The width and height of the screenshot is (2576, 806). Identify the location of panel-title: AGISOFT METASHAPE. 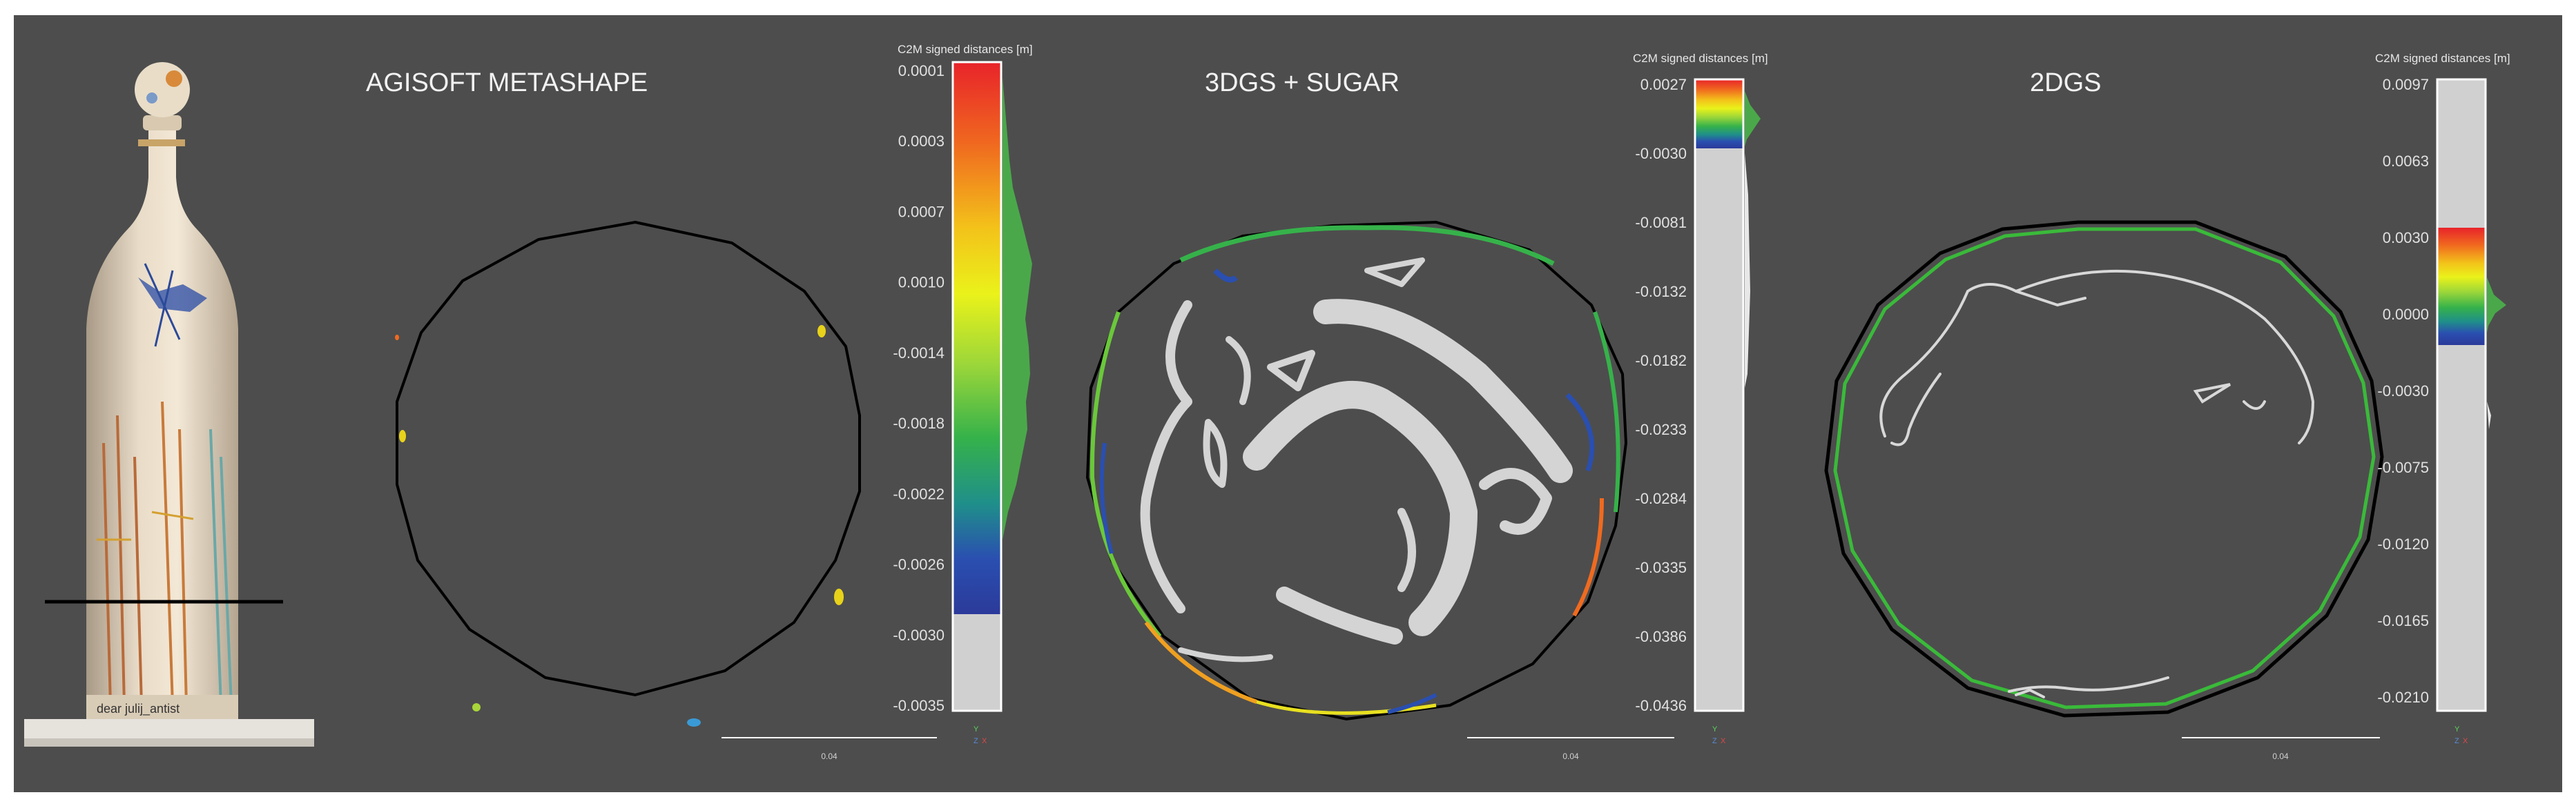
(507, 82).